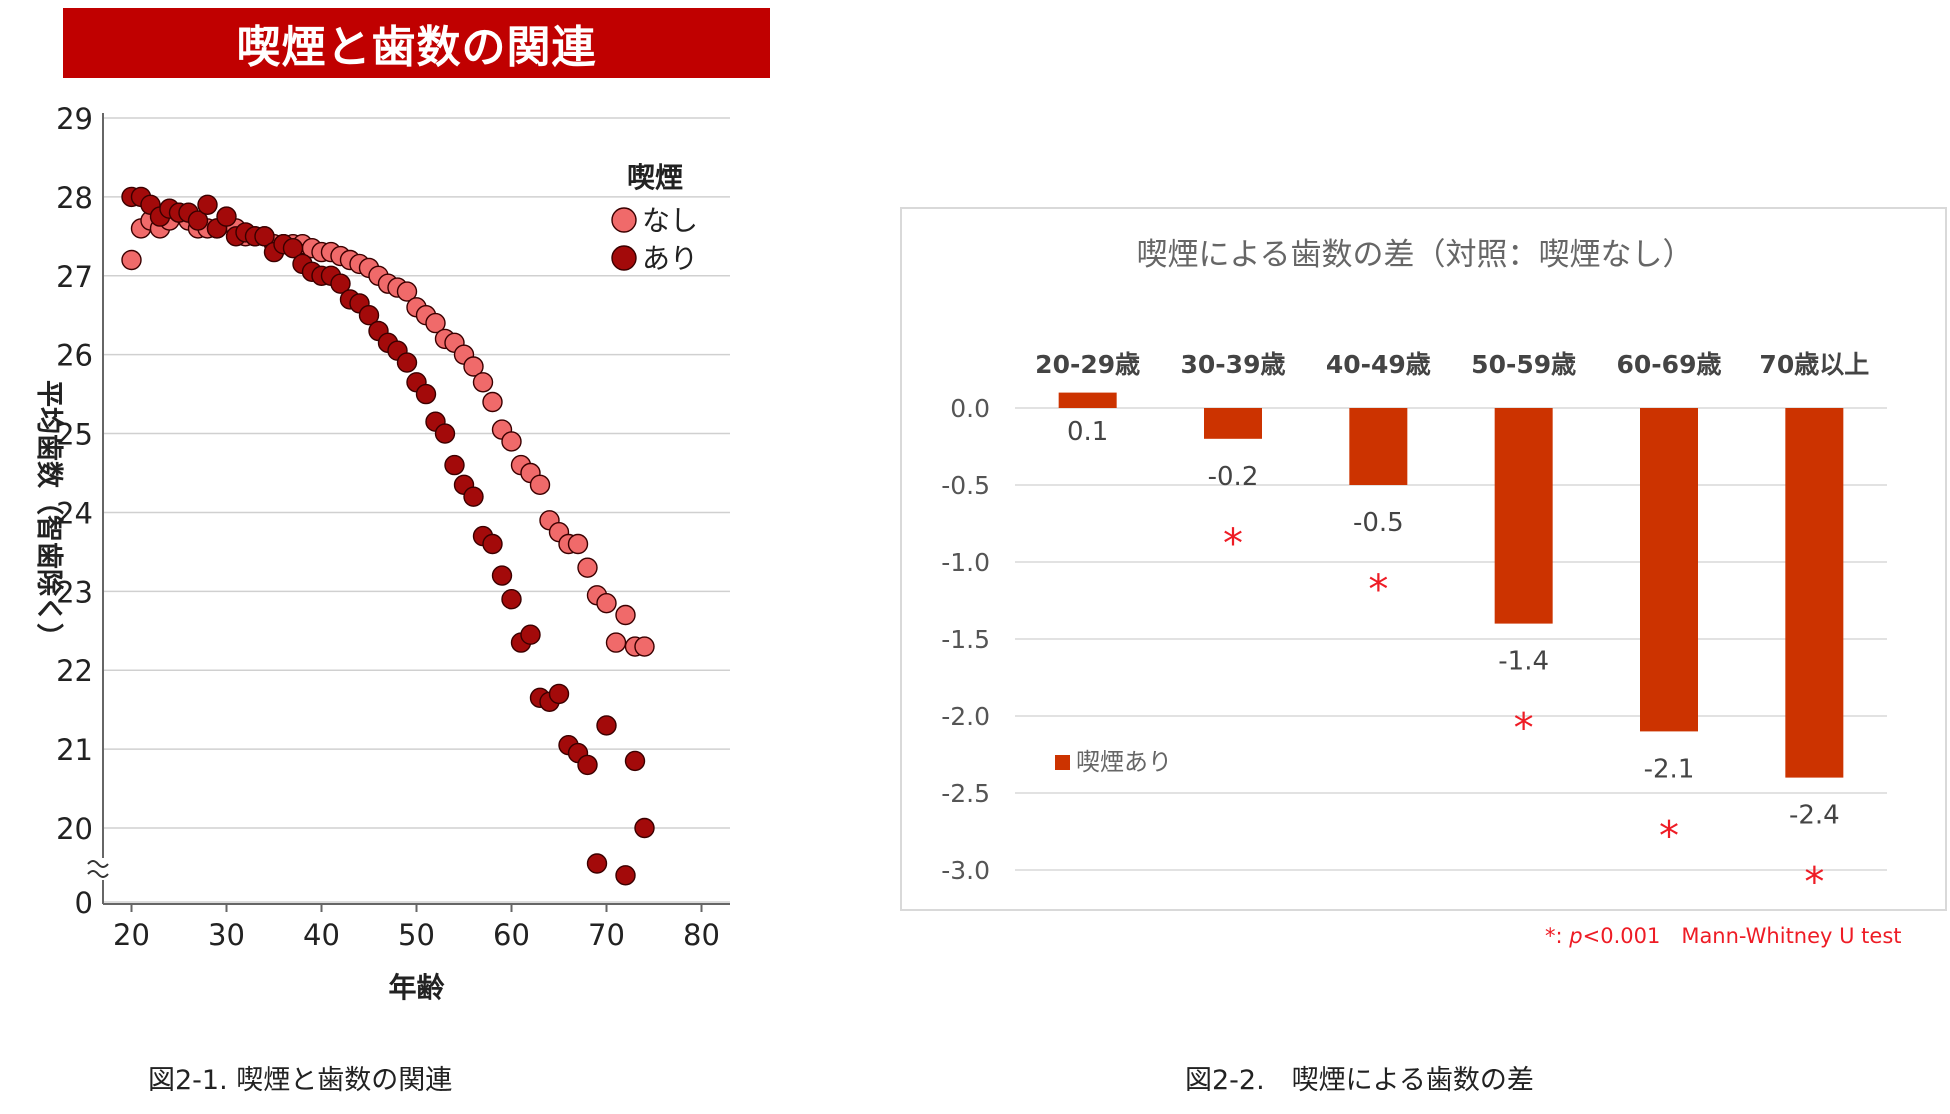 The width and height of the screenshot is (1950, 1114). What do you see at coordinates (511, 935) in the screenshot?
I see `x-tick-label: 60` at bounding box center [511, 935].